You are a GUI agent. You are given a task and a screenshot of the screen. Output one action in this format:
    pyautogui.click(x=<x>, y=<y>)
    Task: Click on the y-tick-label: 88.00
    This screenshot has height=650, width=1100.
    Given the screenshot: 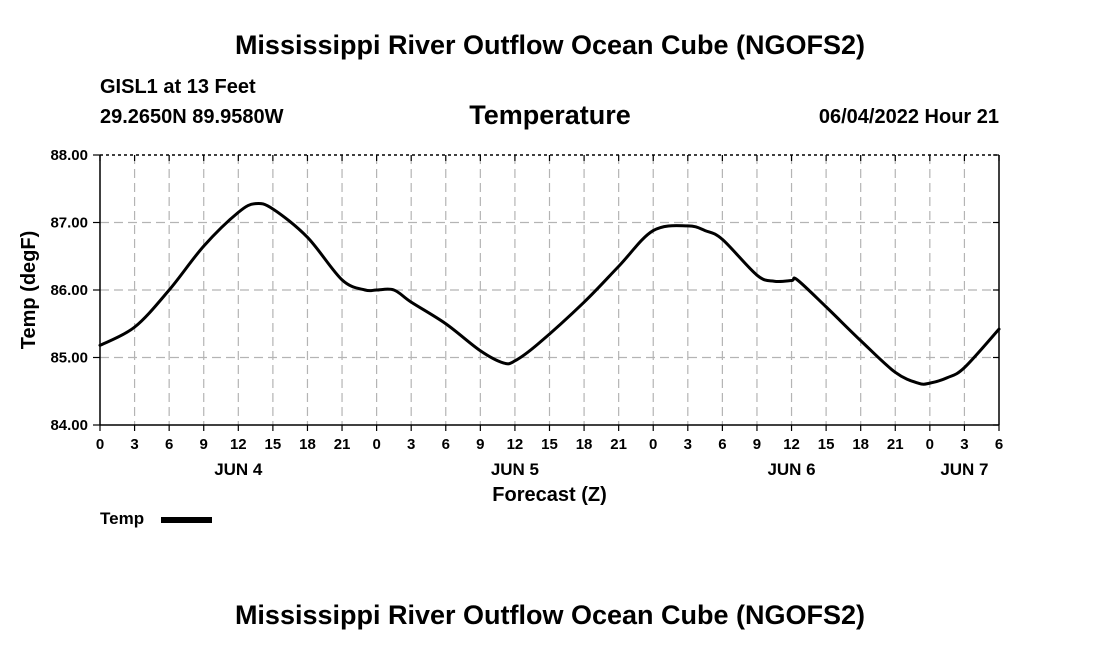 What is the action you would take?
    pyautogui.click(x=69, y=155)
    